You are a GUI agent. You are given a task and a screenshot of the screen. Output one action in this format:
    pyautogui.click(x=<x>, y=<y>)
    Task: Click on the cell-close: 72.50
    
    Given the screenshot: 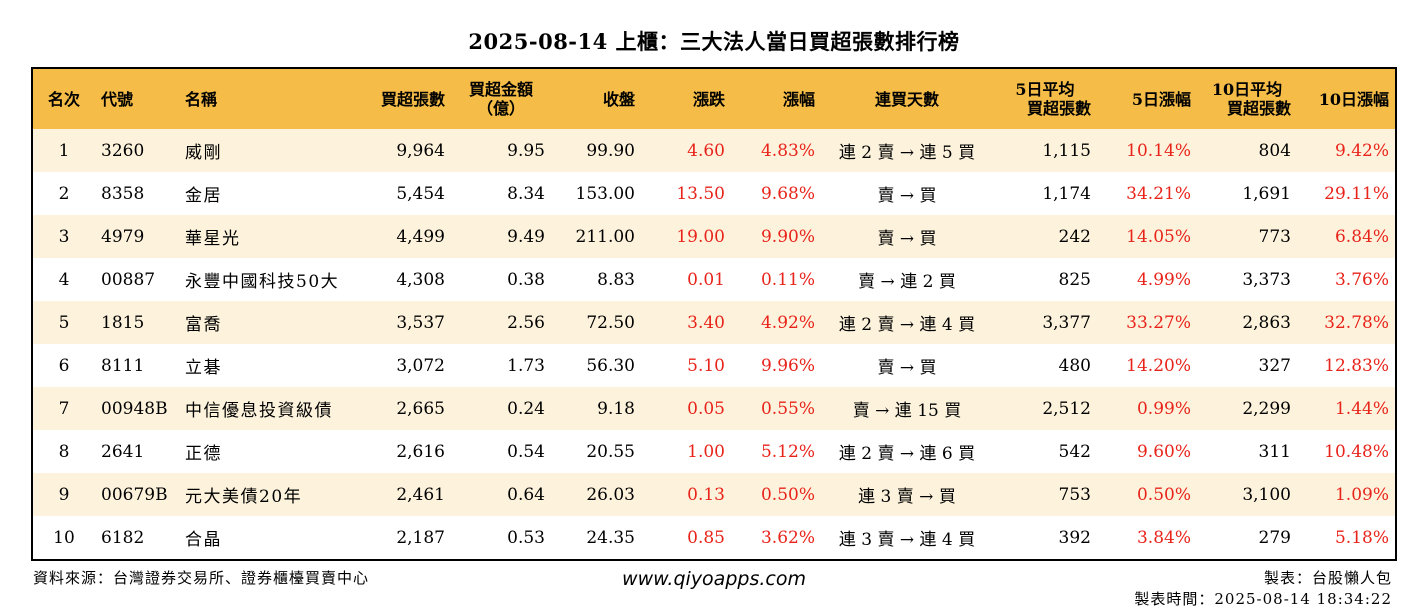 What is the action you would take?
    pyautogui.click(x=596, y=322)
    